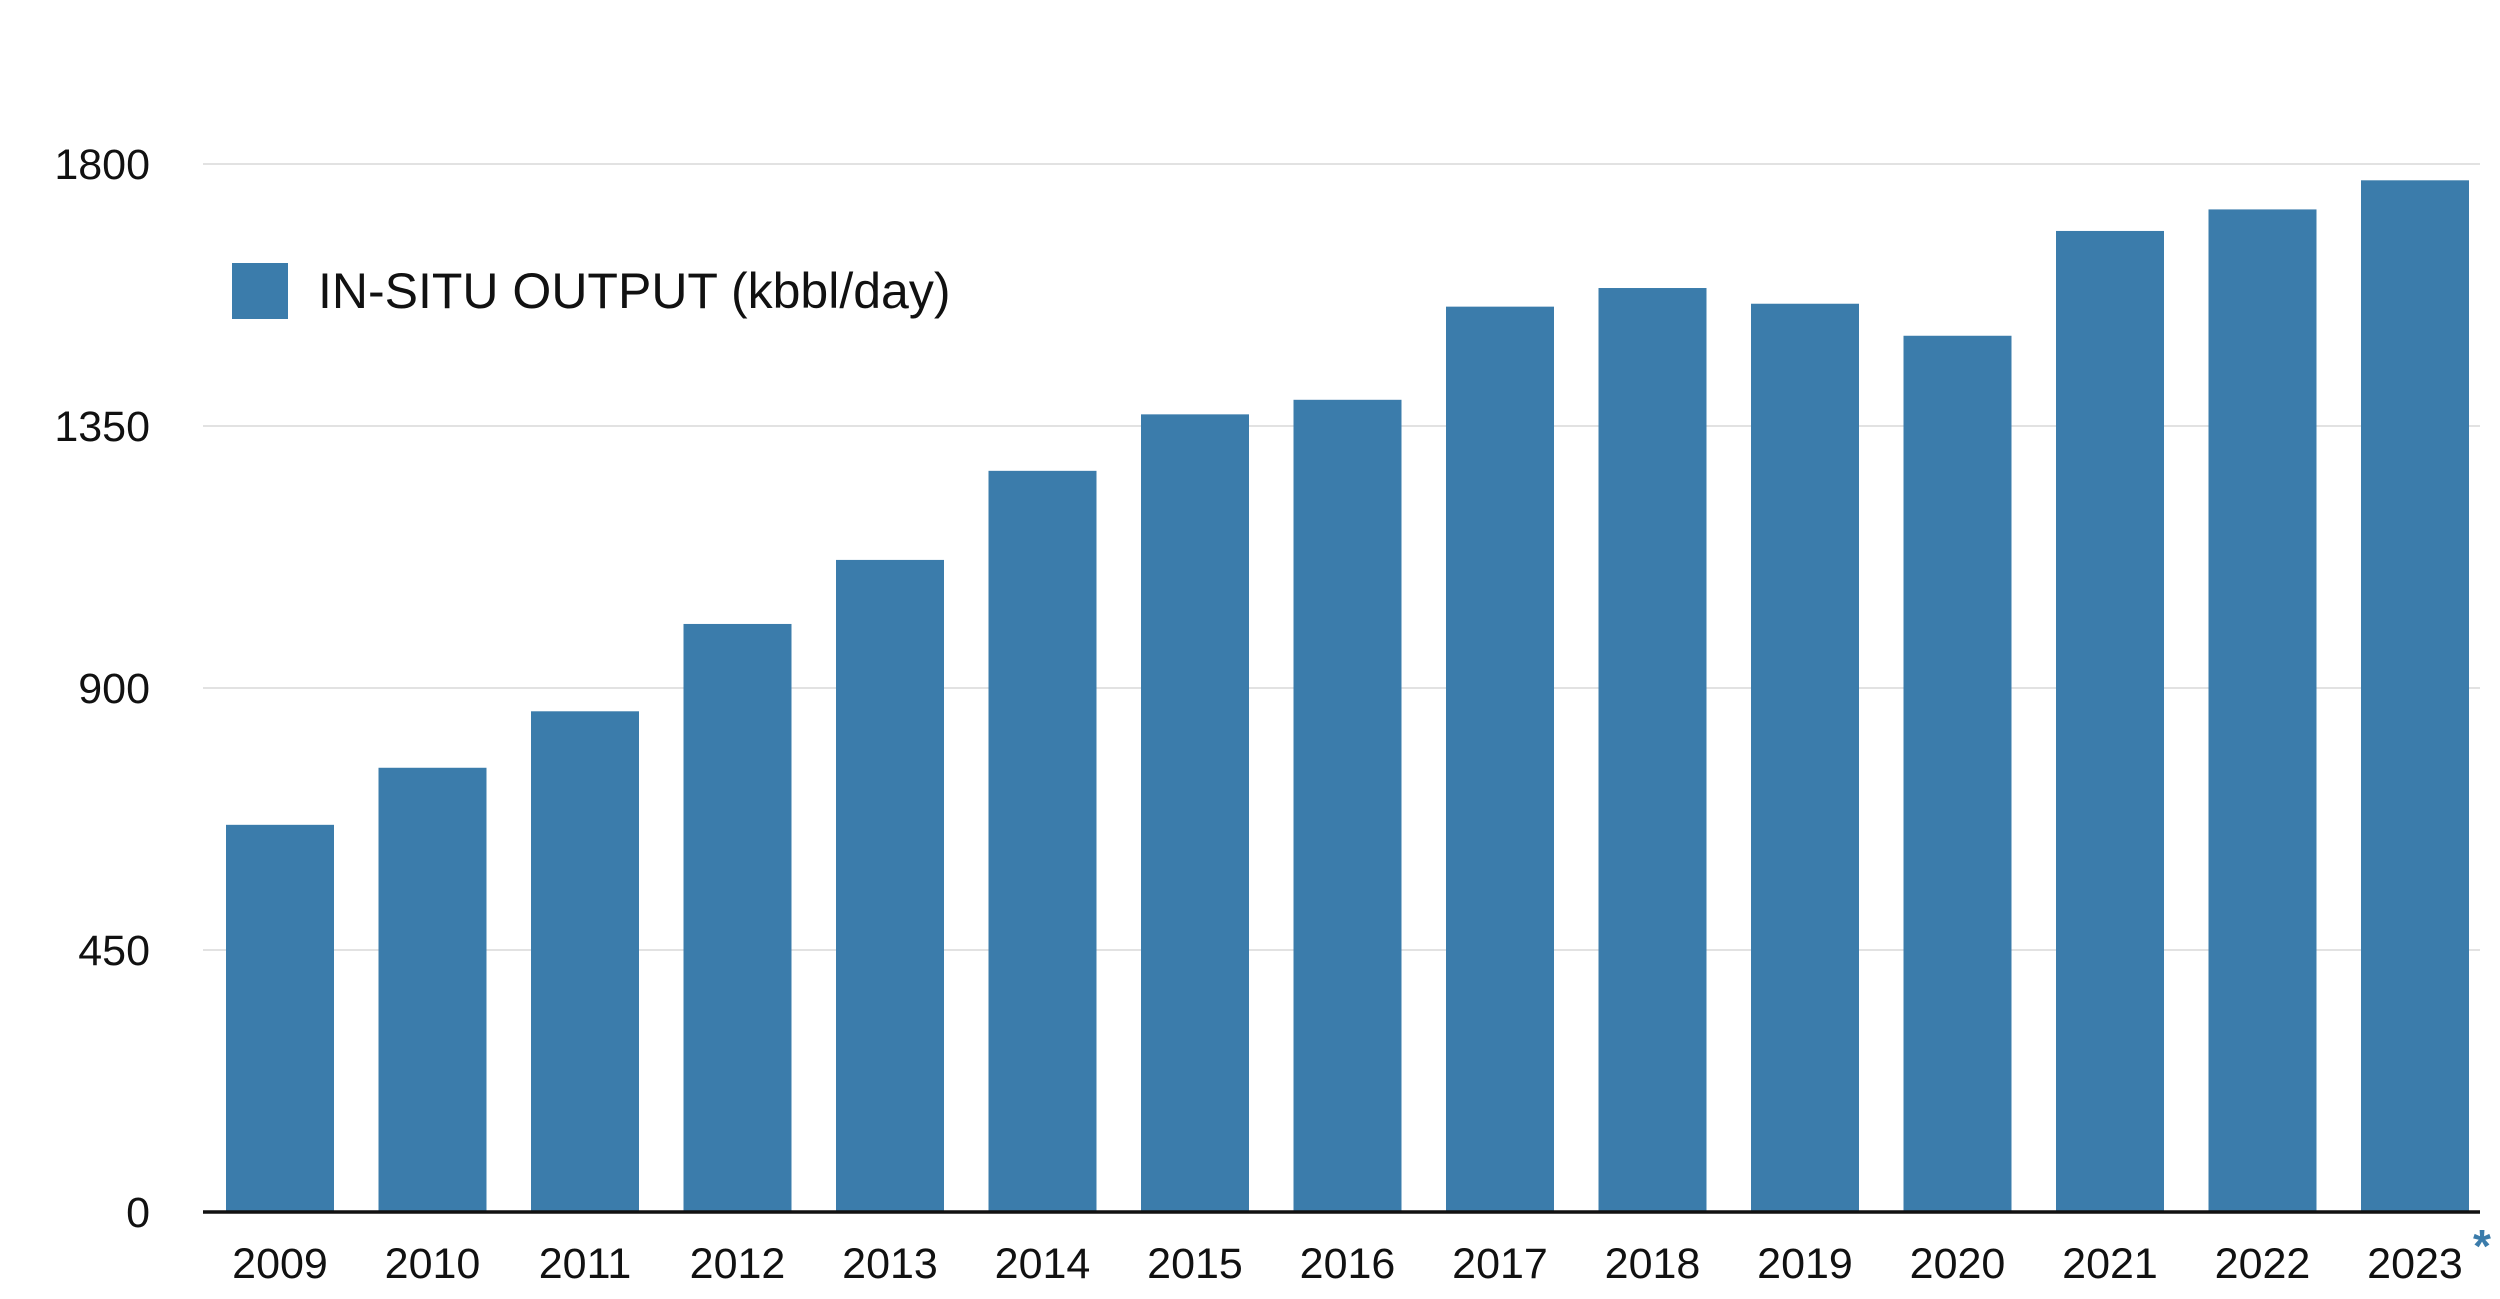 This screenshot has width=2500, height=1299. I want to click on legend: IN-SITU OUTPUT (kbbl/day), so click(591, 291).